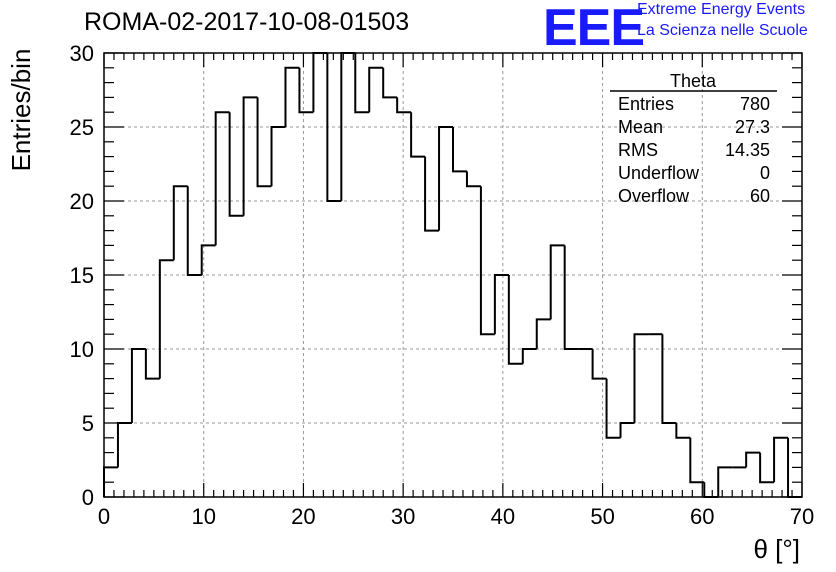 The width and height of the screenshot is (836, 572). I want to click on stats-row-label: Mean, so click(640, 127).